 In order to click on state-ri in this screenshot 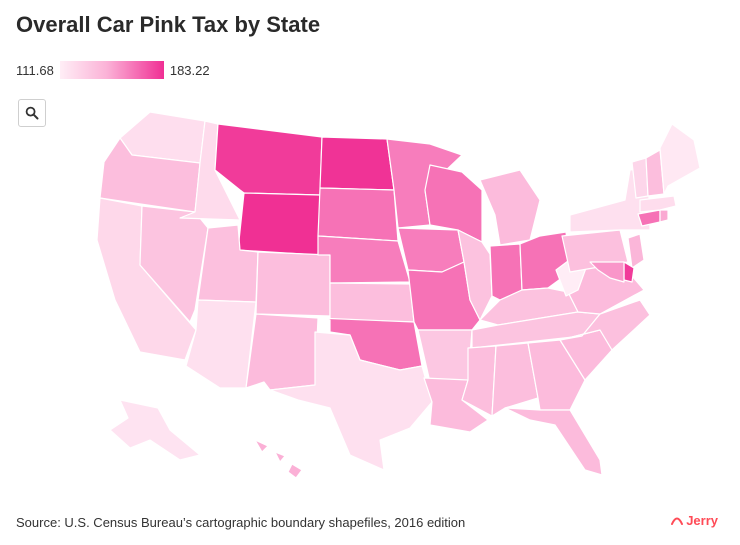, I will do `click(664, 216)`.